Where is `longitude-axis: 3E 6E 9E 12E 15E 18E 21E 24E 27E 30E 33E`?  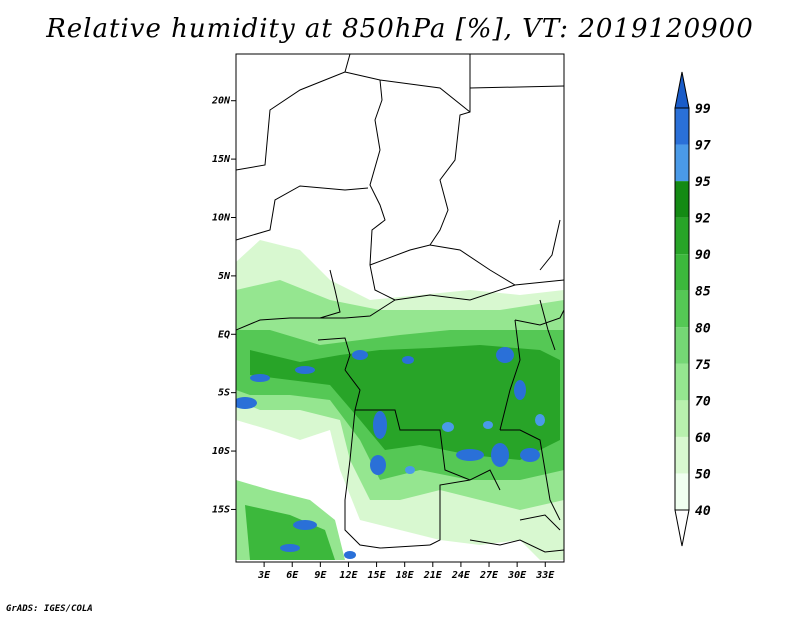
longitude-axis: 3E 6E 9E 12E 15E 18E 21E 24E 27E 30E 33E is located at coordinates (406, 571).